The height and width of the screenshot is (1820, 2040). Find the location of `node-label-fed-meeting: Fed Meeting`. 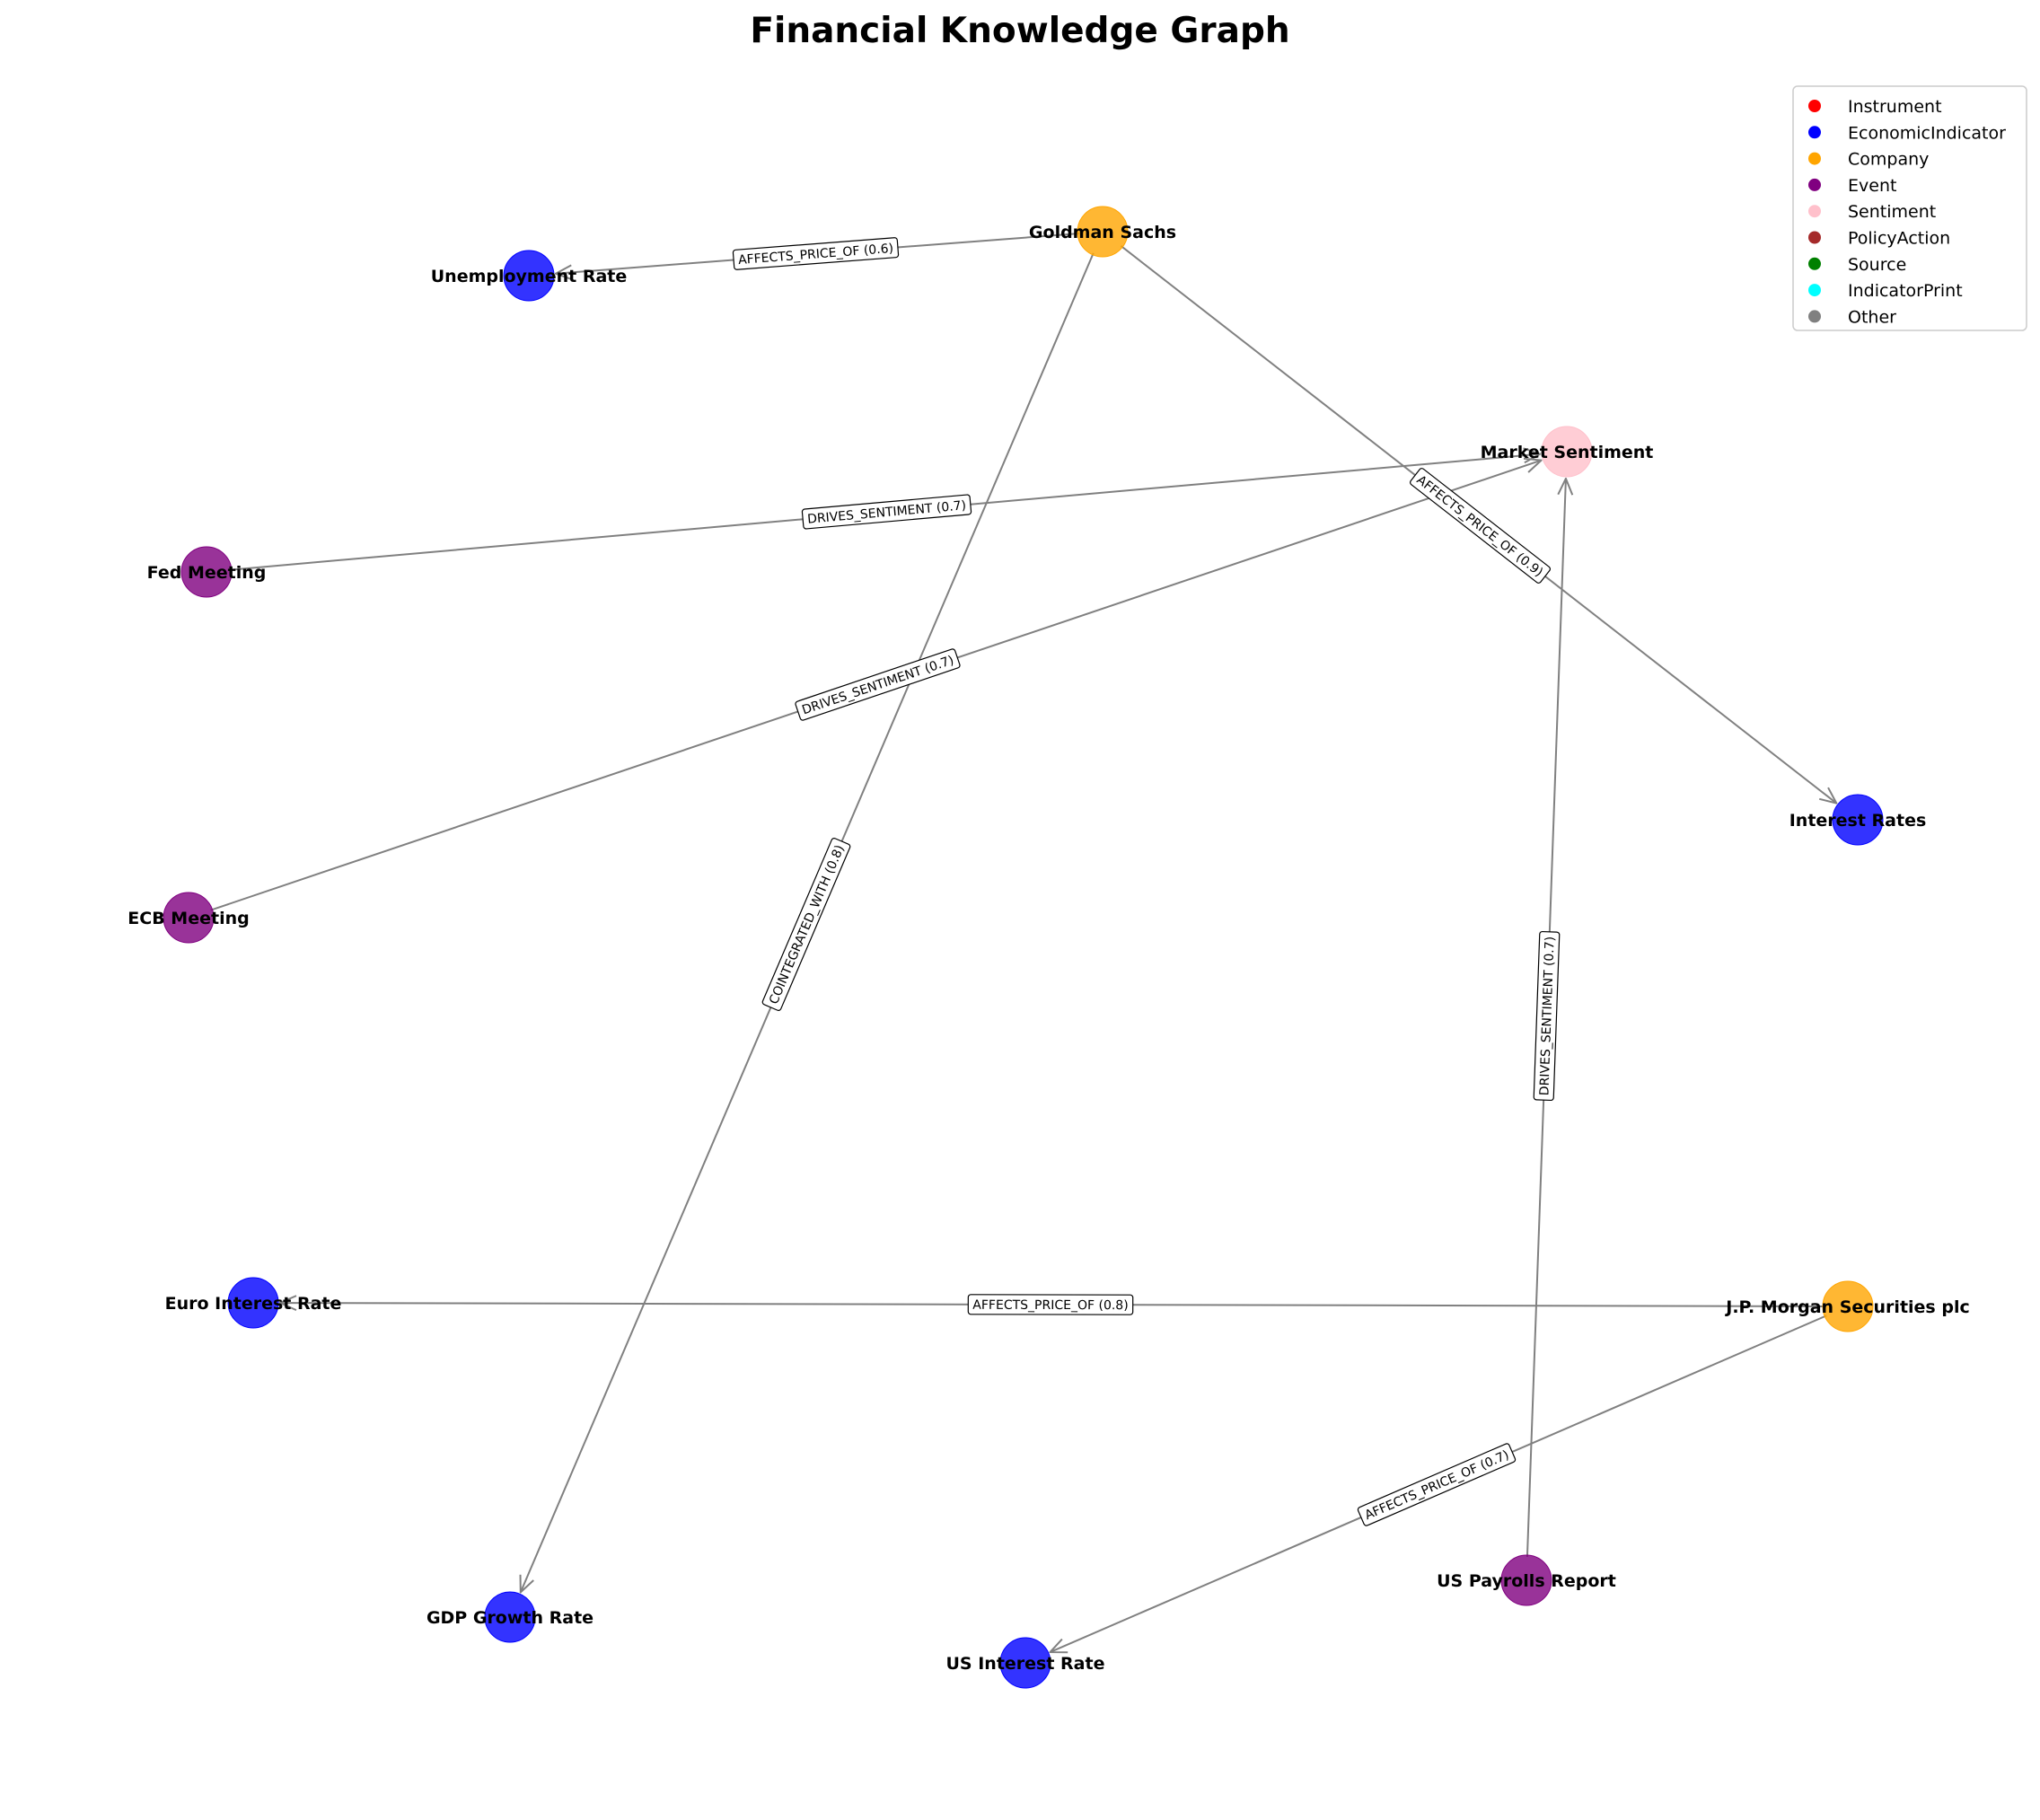

node-label-fed-meeting: Fed Meeting is located at coordinates (207, 573).